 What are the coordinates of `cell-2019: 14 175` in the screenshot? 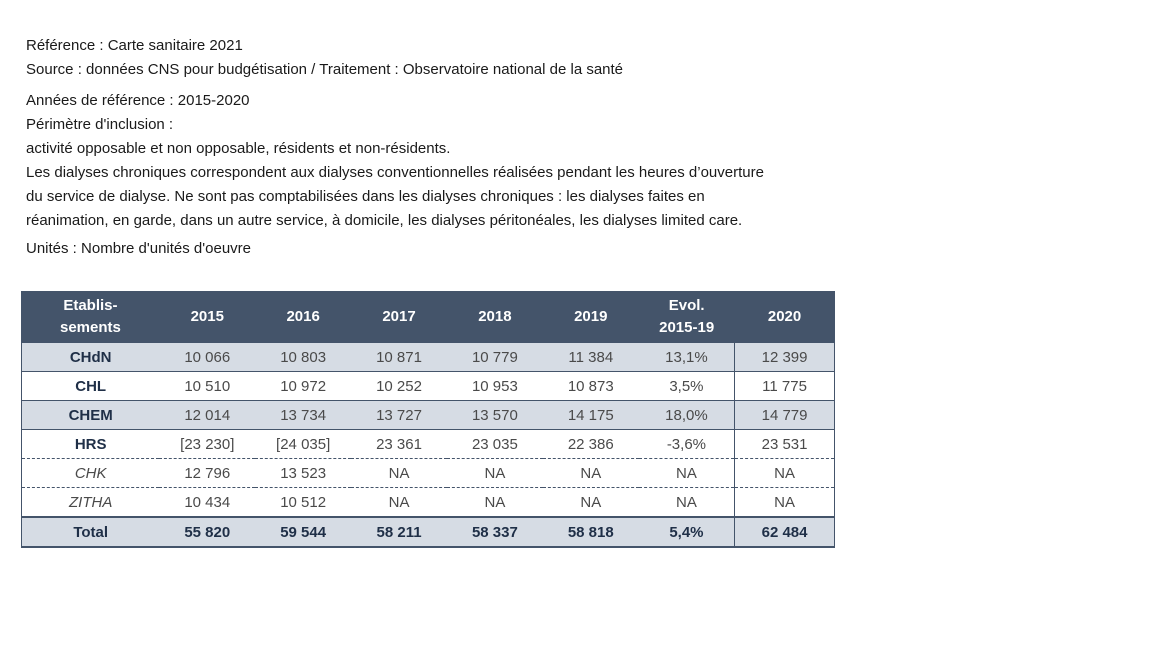 It's located at (590, 415).